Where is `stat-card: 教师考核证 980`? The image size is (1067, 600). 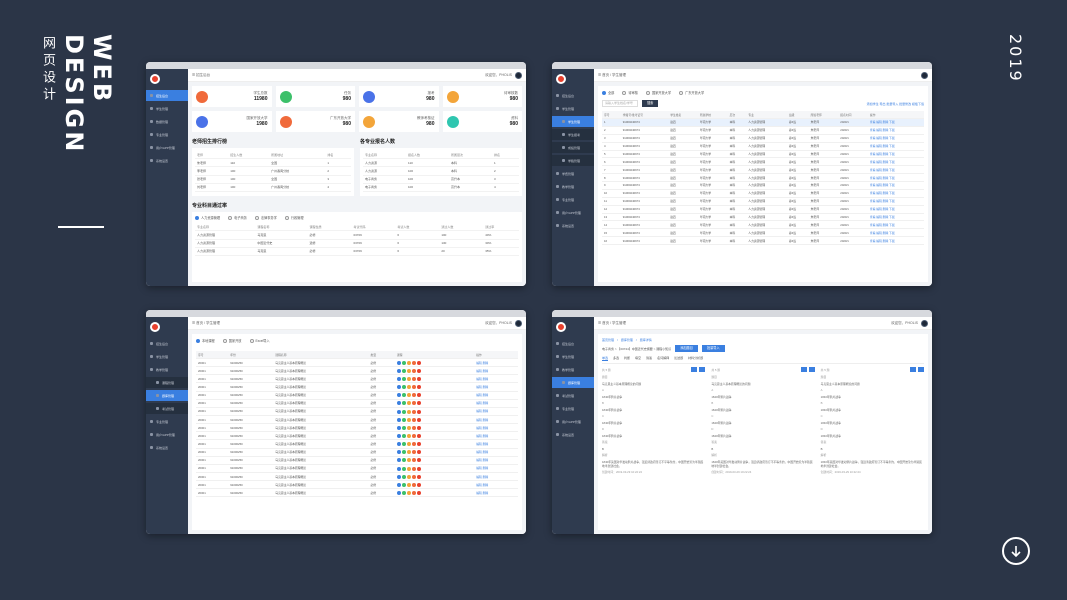 stat-card: 教师考核证 980 is located at coordinates (399, 121).